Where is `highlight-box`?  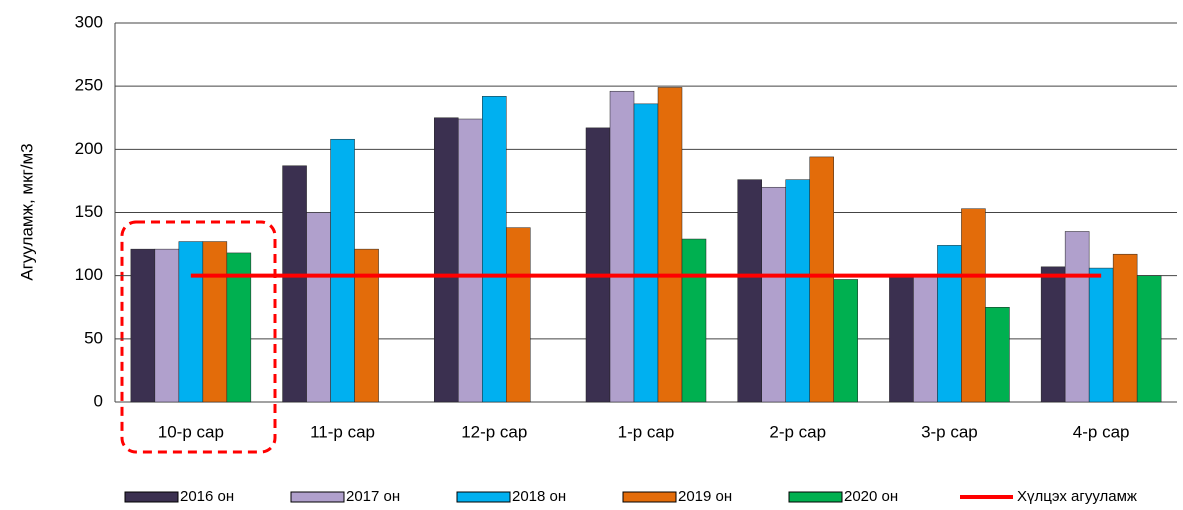
highlight-box is located at coordinates (198, 337).